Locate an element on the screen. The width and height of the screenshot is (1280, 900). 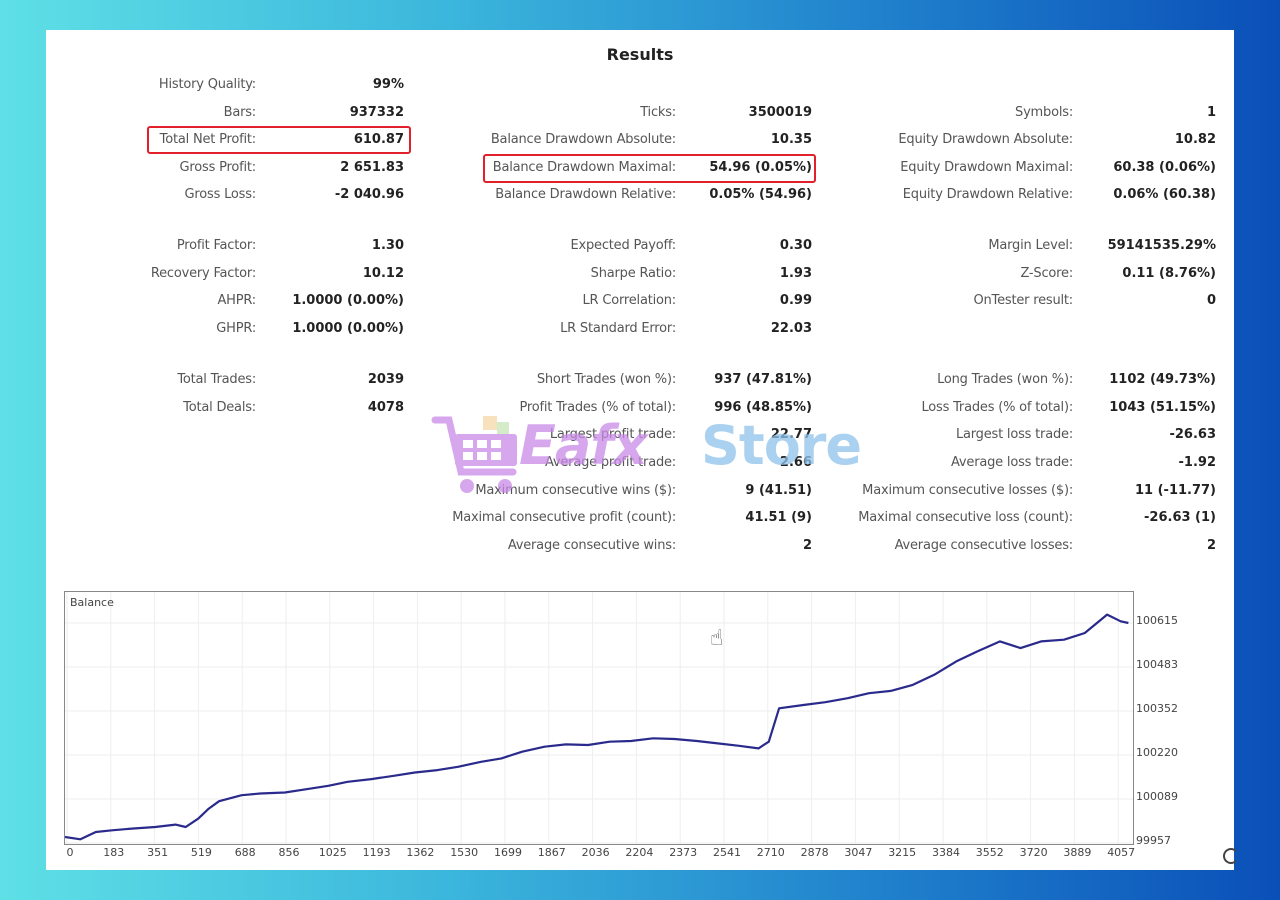
stat-row: Total Deals: 4078 is located at coordinates (640, 408).